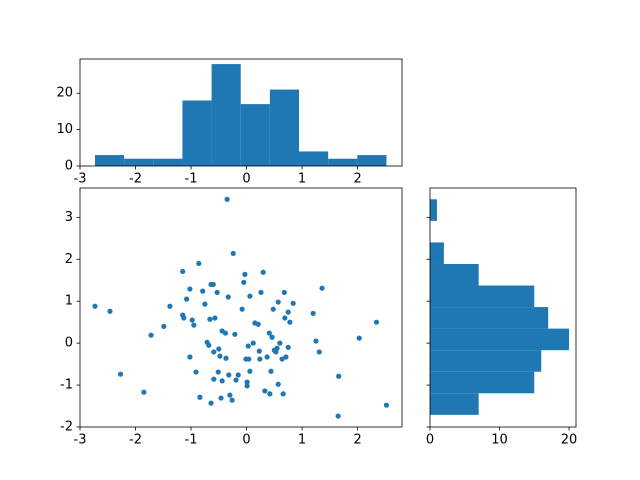  Describe the element at coordinates (80, 179) in the screenshot. I see `x-tick-label: -3` at that location.